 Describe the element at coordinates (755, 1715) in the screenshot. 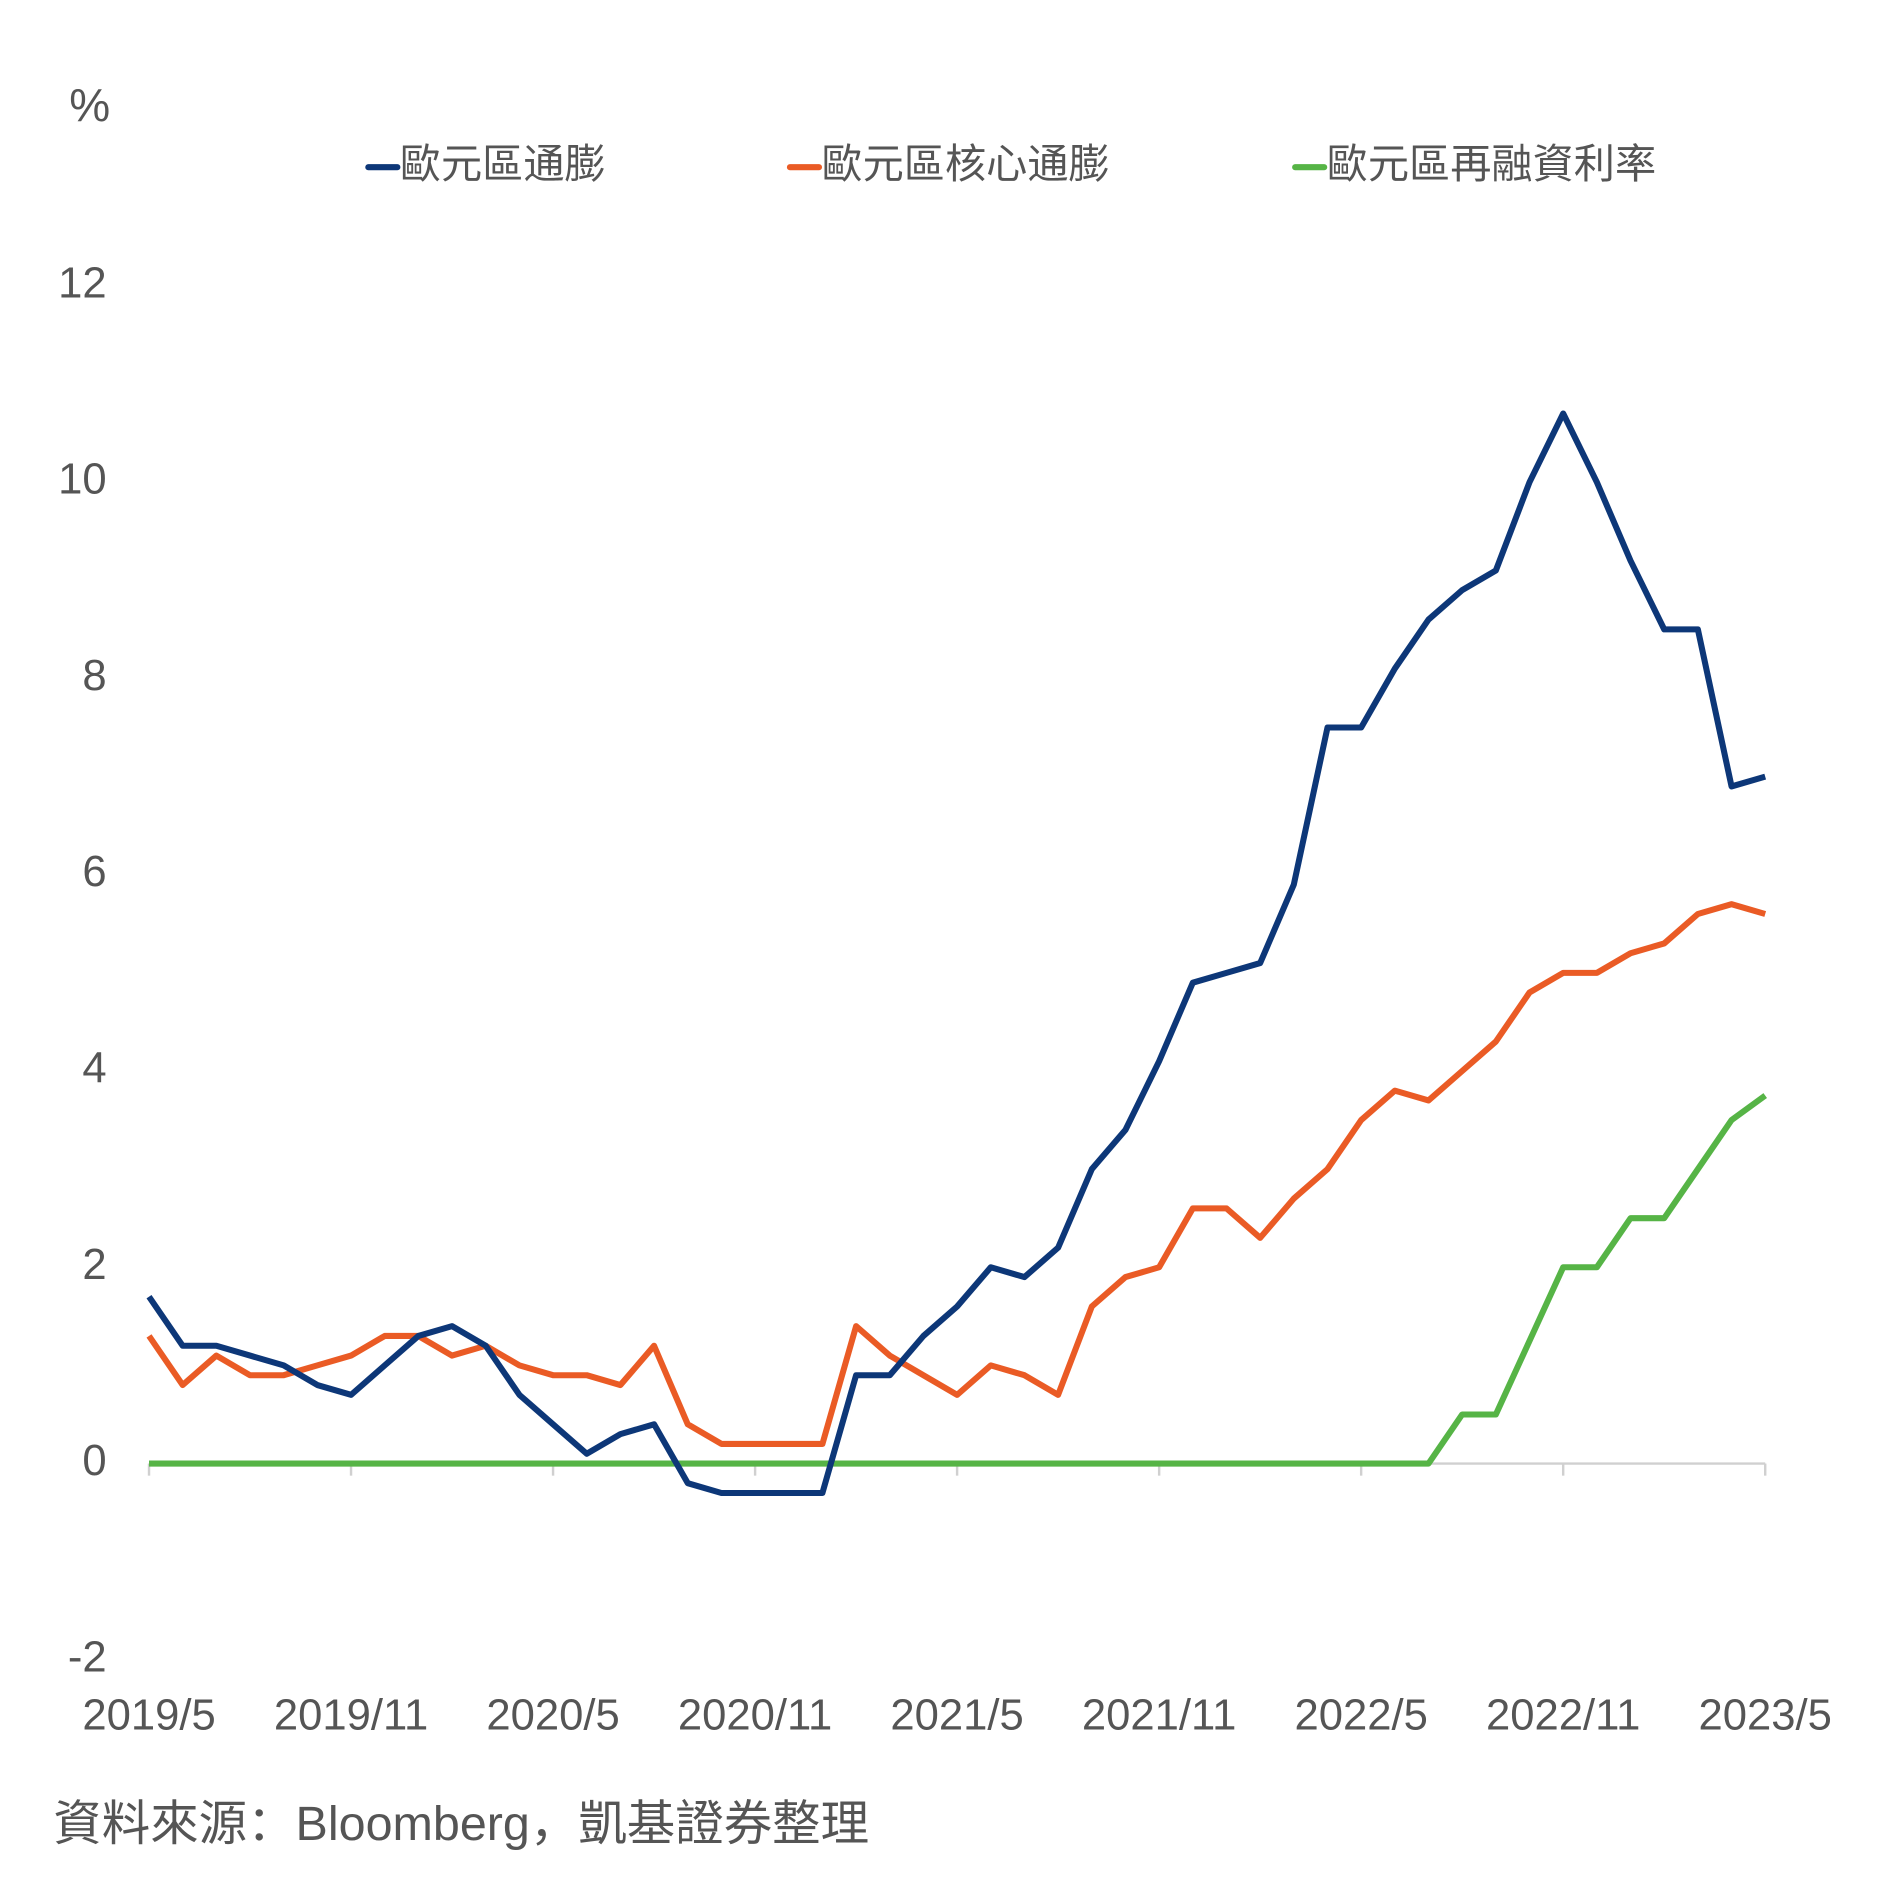

I see `x-tick-label: 2020/11` at that location.